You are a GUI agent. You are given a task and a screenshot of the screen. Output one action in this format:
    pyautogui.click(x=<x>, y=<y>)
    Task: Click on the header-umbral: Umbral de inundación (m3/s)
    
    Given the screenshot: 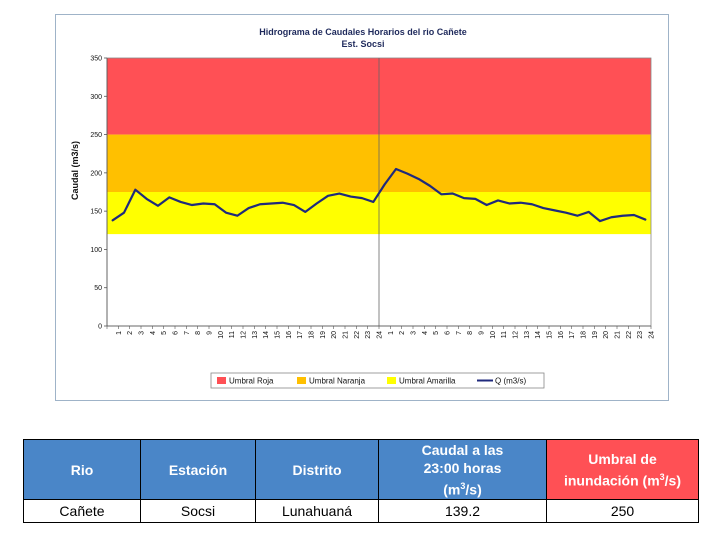 What is the action you would take?
    pyautogui.click(x=622, y=469)
    